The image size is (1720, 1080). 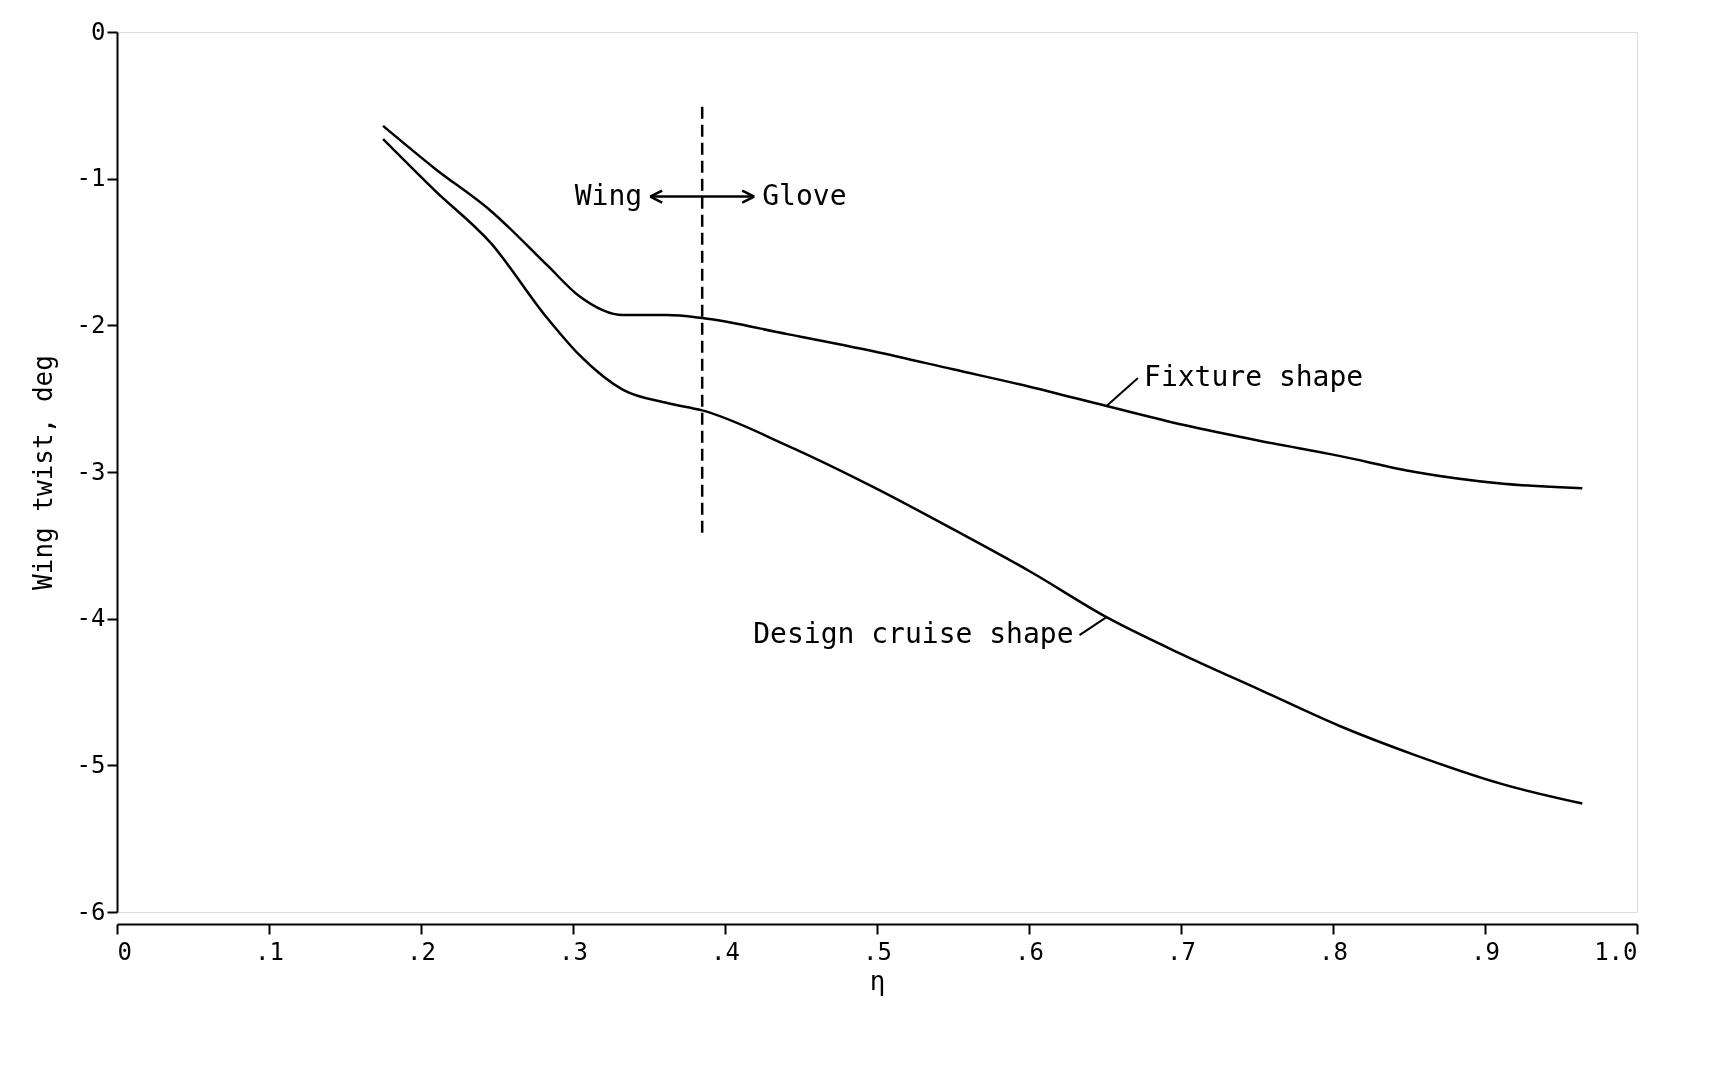 I want to click on x-axis-title: η, so click(x=877, y=980).